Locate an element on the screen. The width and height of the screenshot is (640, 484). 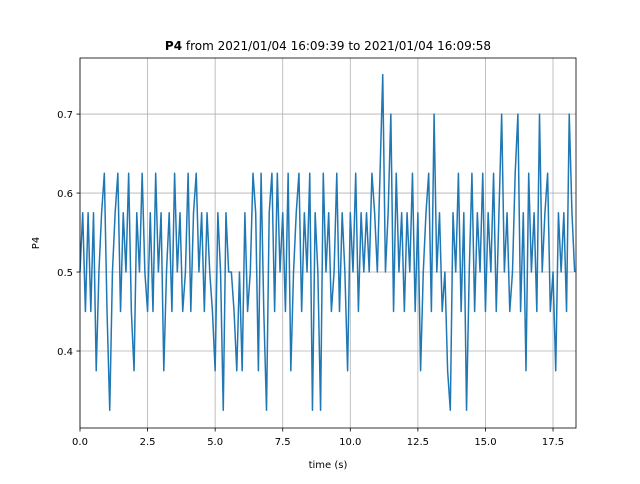
y-tick-label: 0.6 is located at coordinates (65, 194).